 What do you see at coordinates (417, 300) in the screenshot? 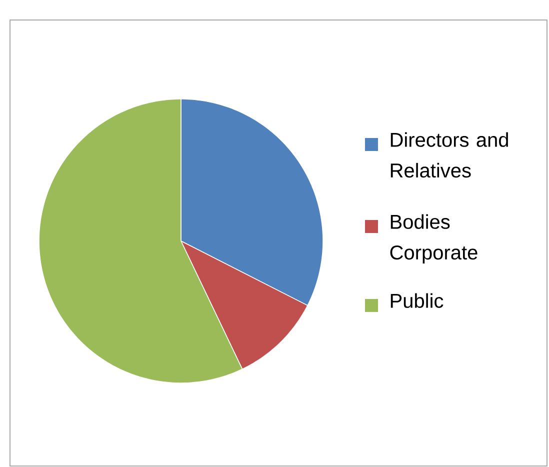
I see `legend-label: Public` at bounding box center [417, 300].